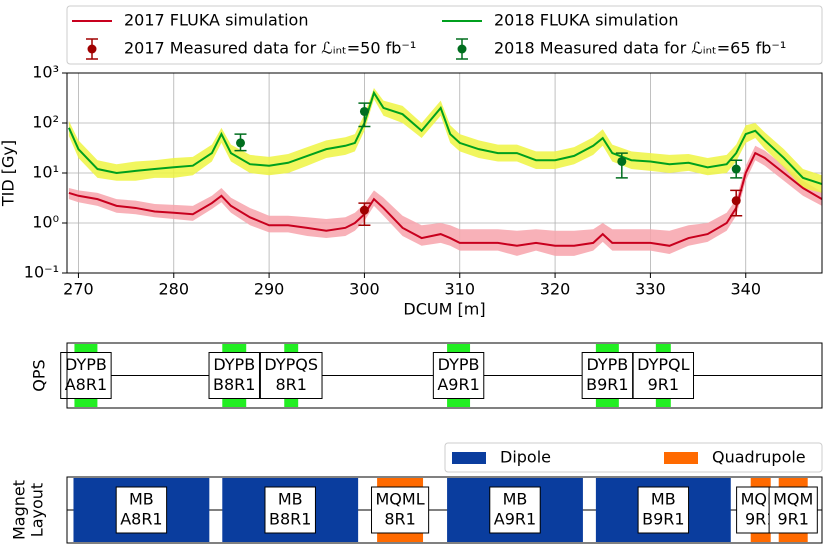 The height and width of the screenshot is (548, 829). I want to click on legend-label: Quadrupole, so click(759, 457).